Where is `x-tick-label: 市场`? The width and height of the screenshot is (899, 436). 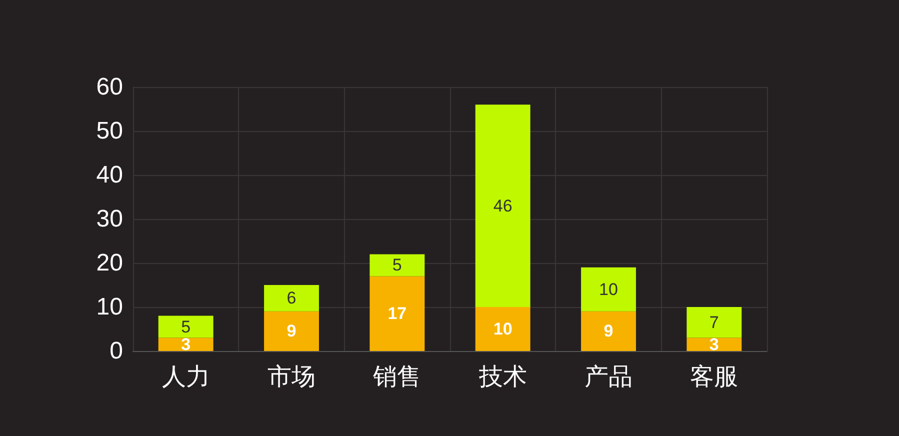 x-tick-label: 市场 is located at coordinates (292, 377).